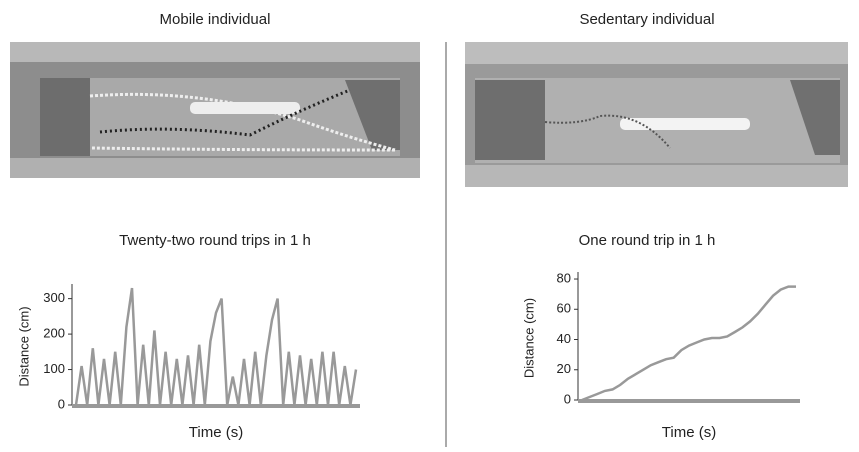  Describe the element at coordinates (215, 110) in the screenshot. I see `mobile-photo` at that location.